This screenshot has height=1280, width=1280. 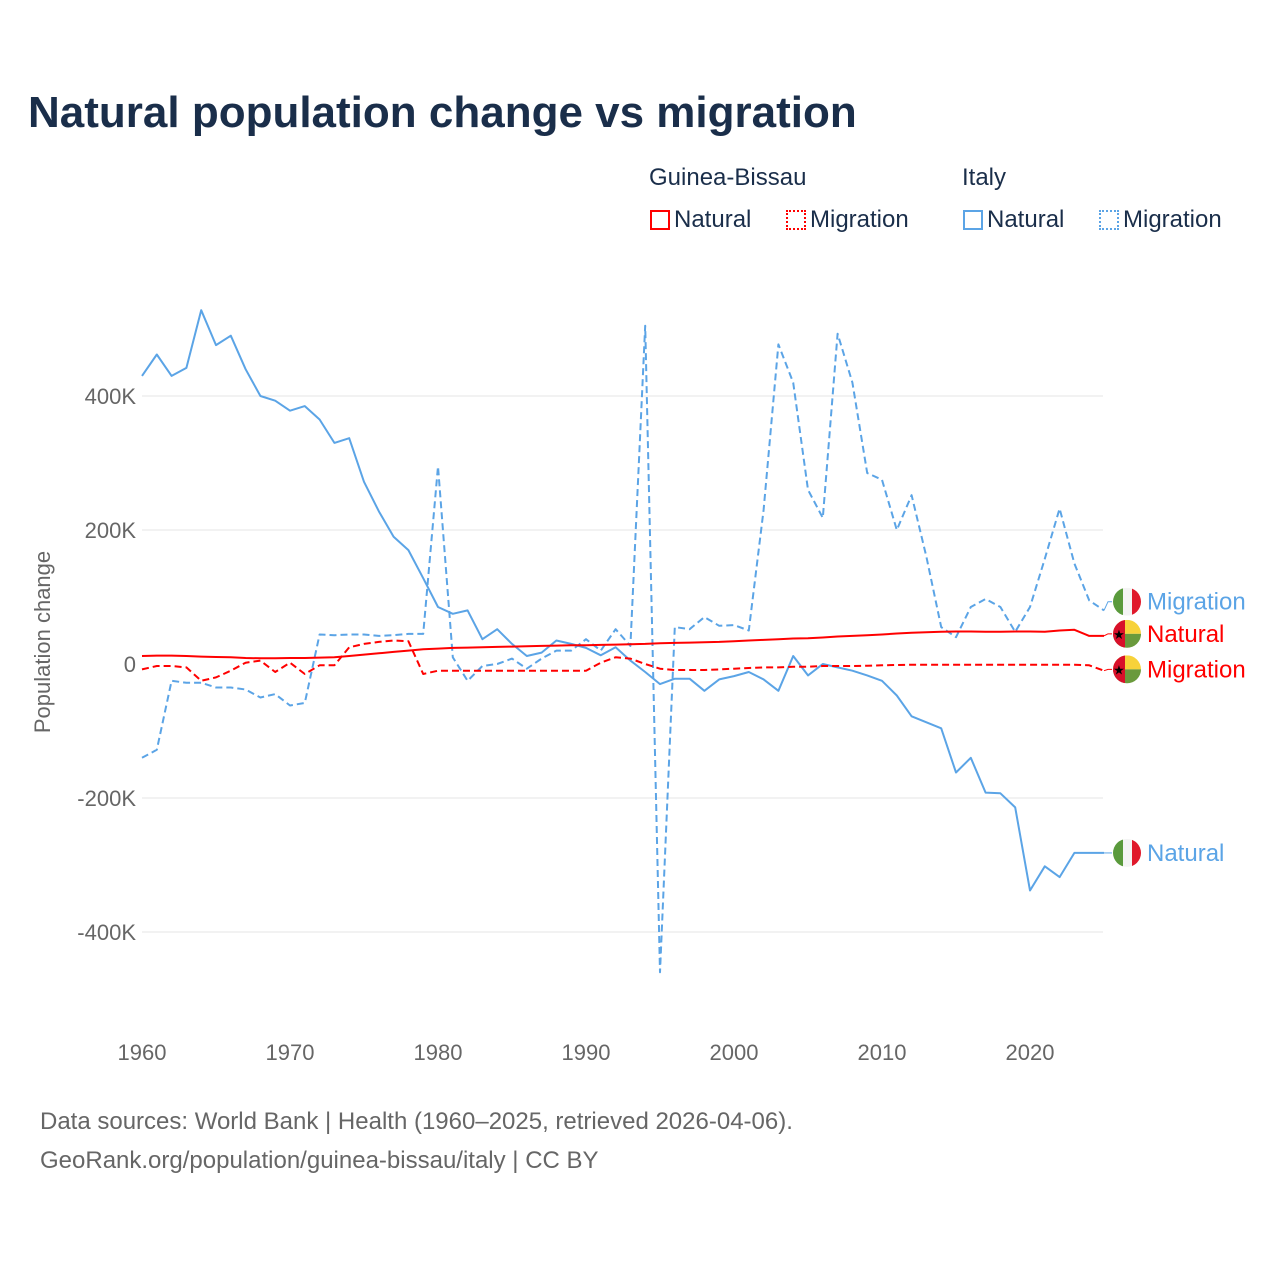 I want to click on x-tick-label: 1960, so click(x=142, y=1052).